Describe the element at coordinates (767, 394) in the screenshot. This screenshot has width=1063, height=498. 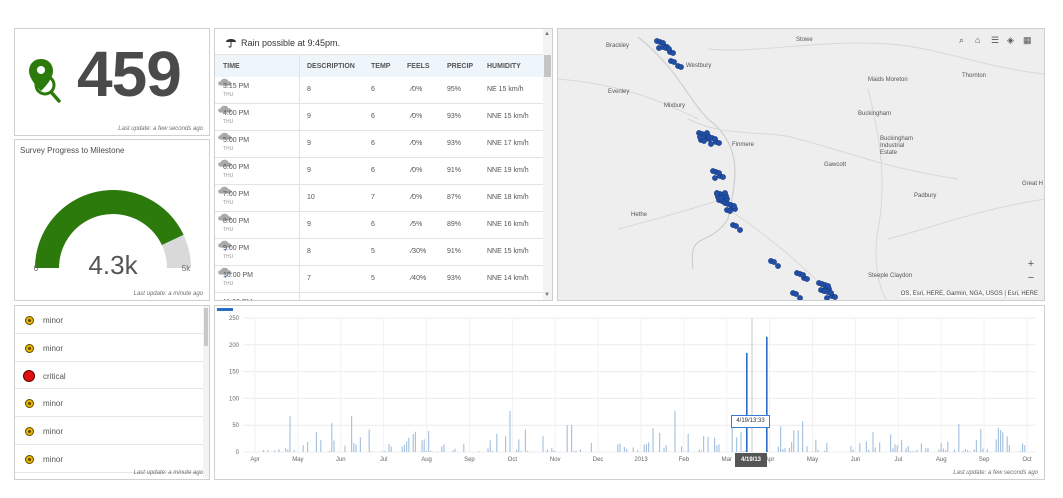
I see `chart-bar-highlight` at that location.